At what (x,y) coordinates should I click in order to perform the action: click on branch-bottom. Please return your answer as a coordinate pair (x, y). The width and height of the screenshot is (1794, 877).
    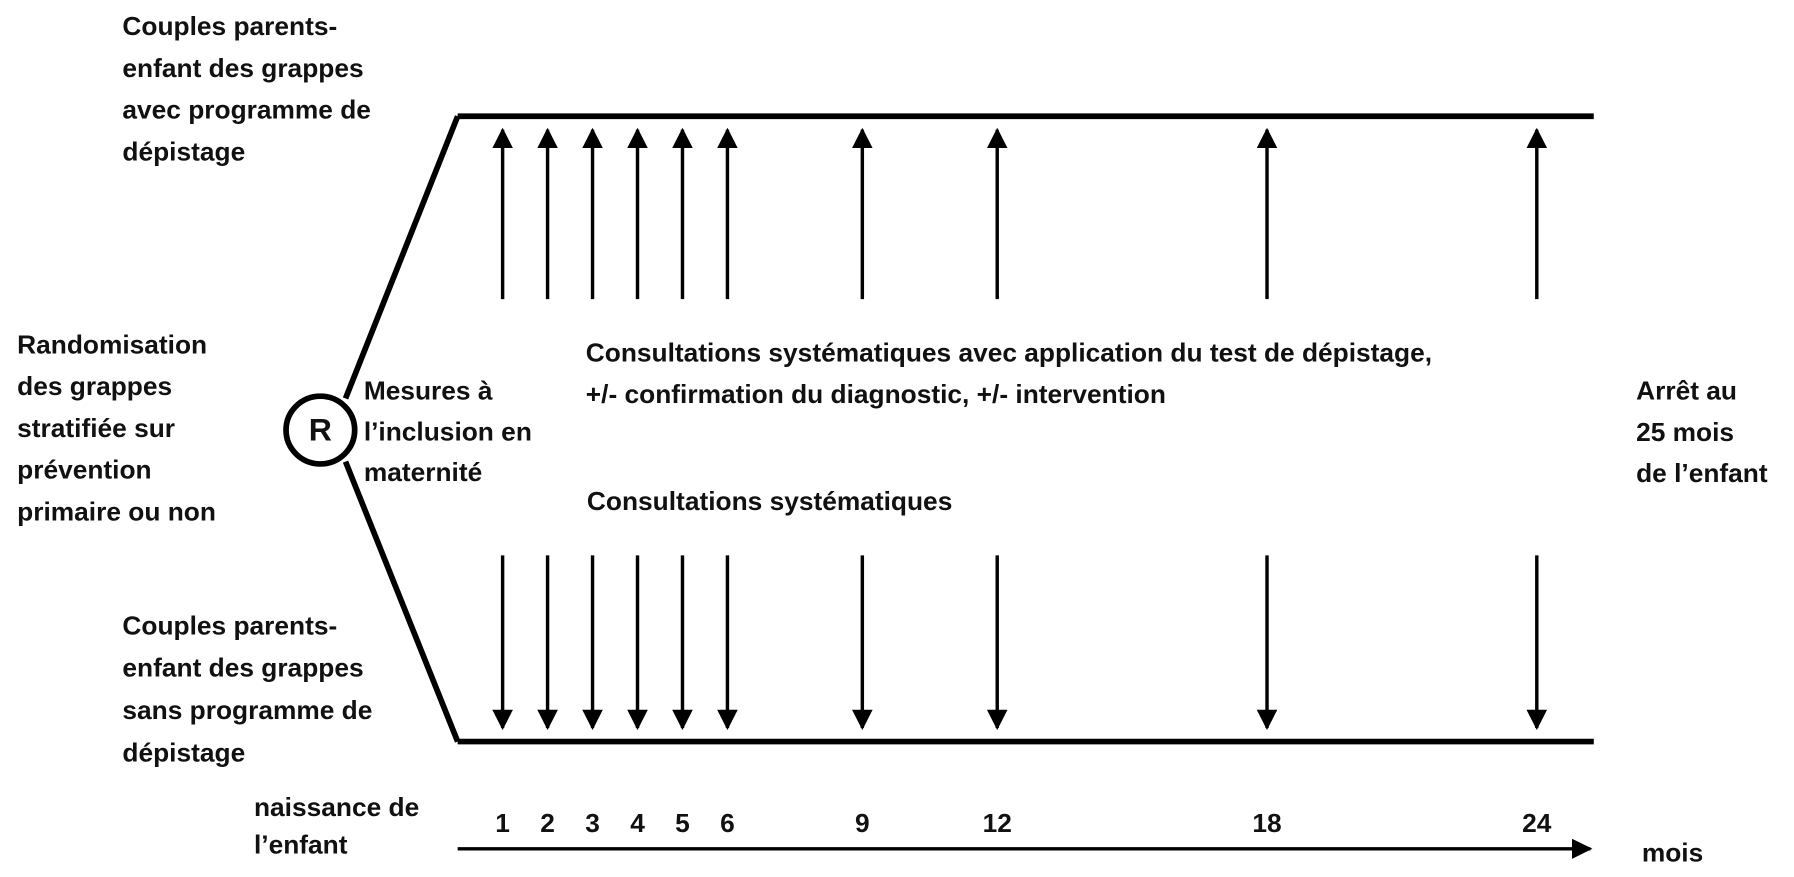
    Looking at the image, I should click on (401, 601).